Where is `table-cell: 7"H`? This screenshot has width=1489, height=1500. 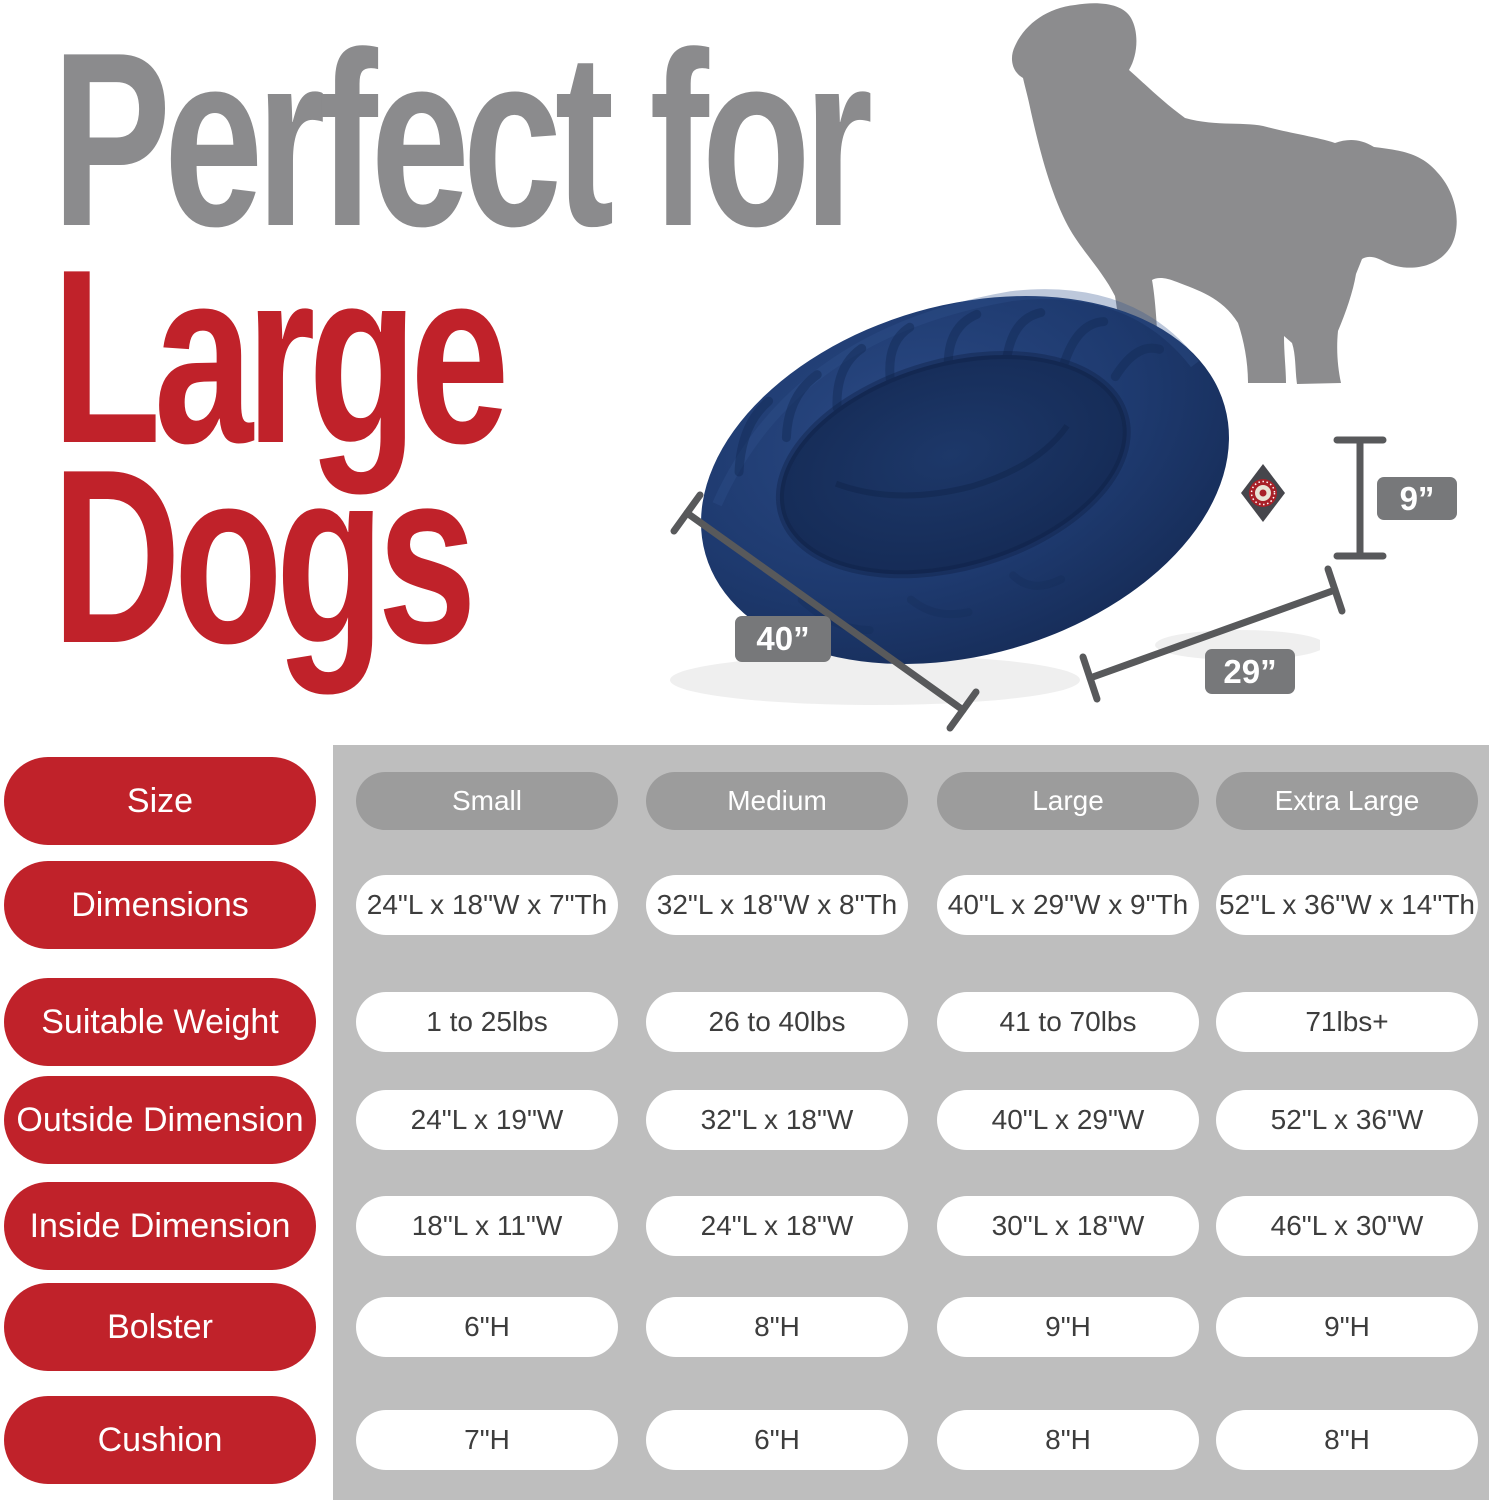
table-cell: 7"H is located at coordinates (487, 1440).